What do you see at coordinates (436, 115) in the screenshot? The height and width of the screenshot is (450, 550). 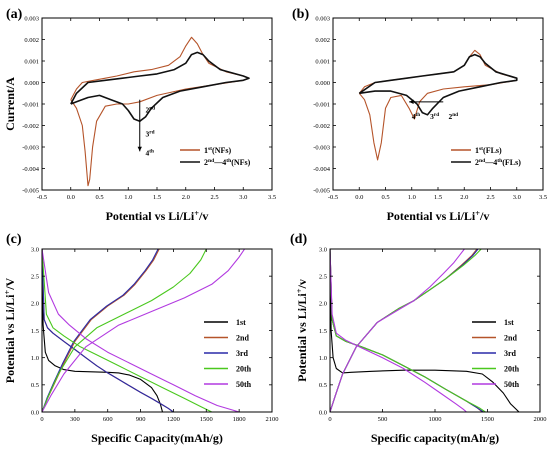 I see `annotation-superscript: rd` at bounding box center [436, 115].